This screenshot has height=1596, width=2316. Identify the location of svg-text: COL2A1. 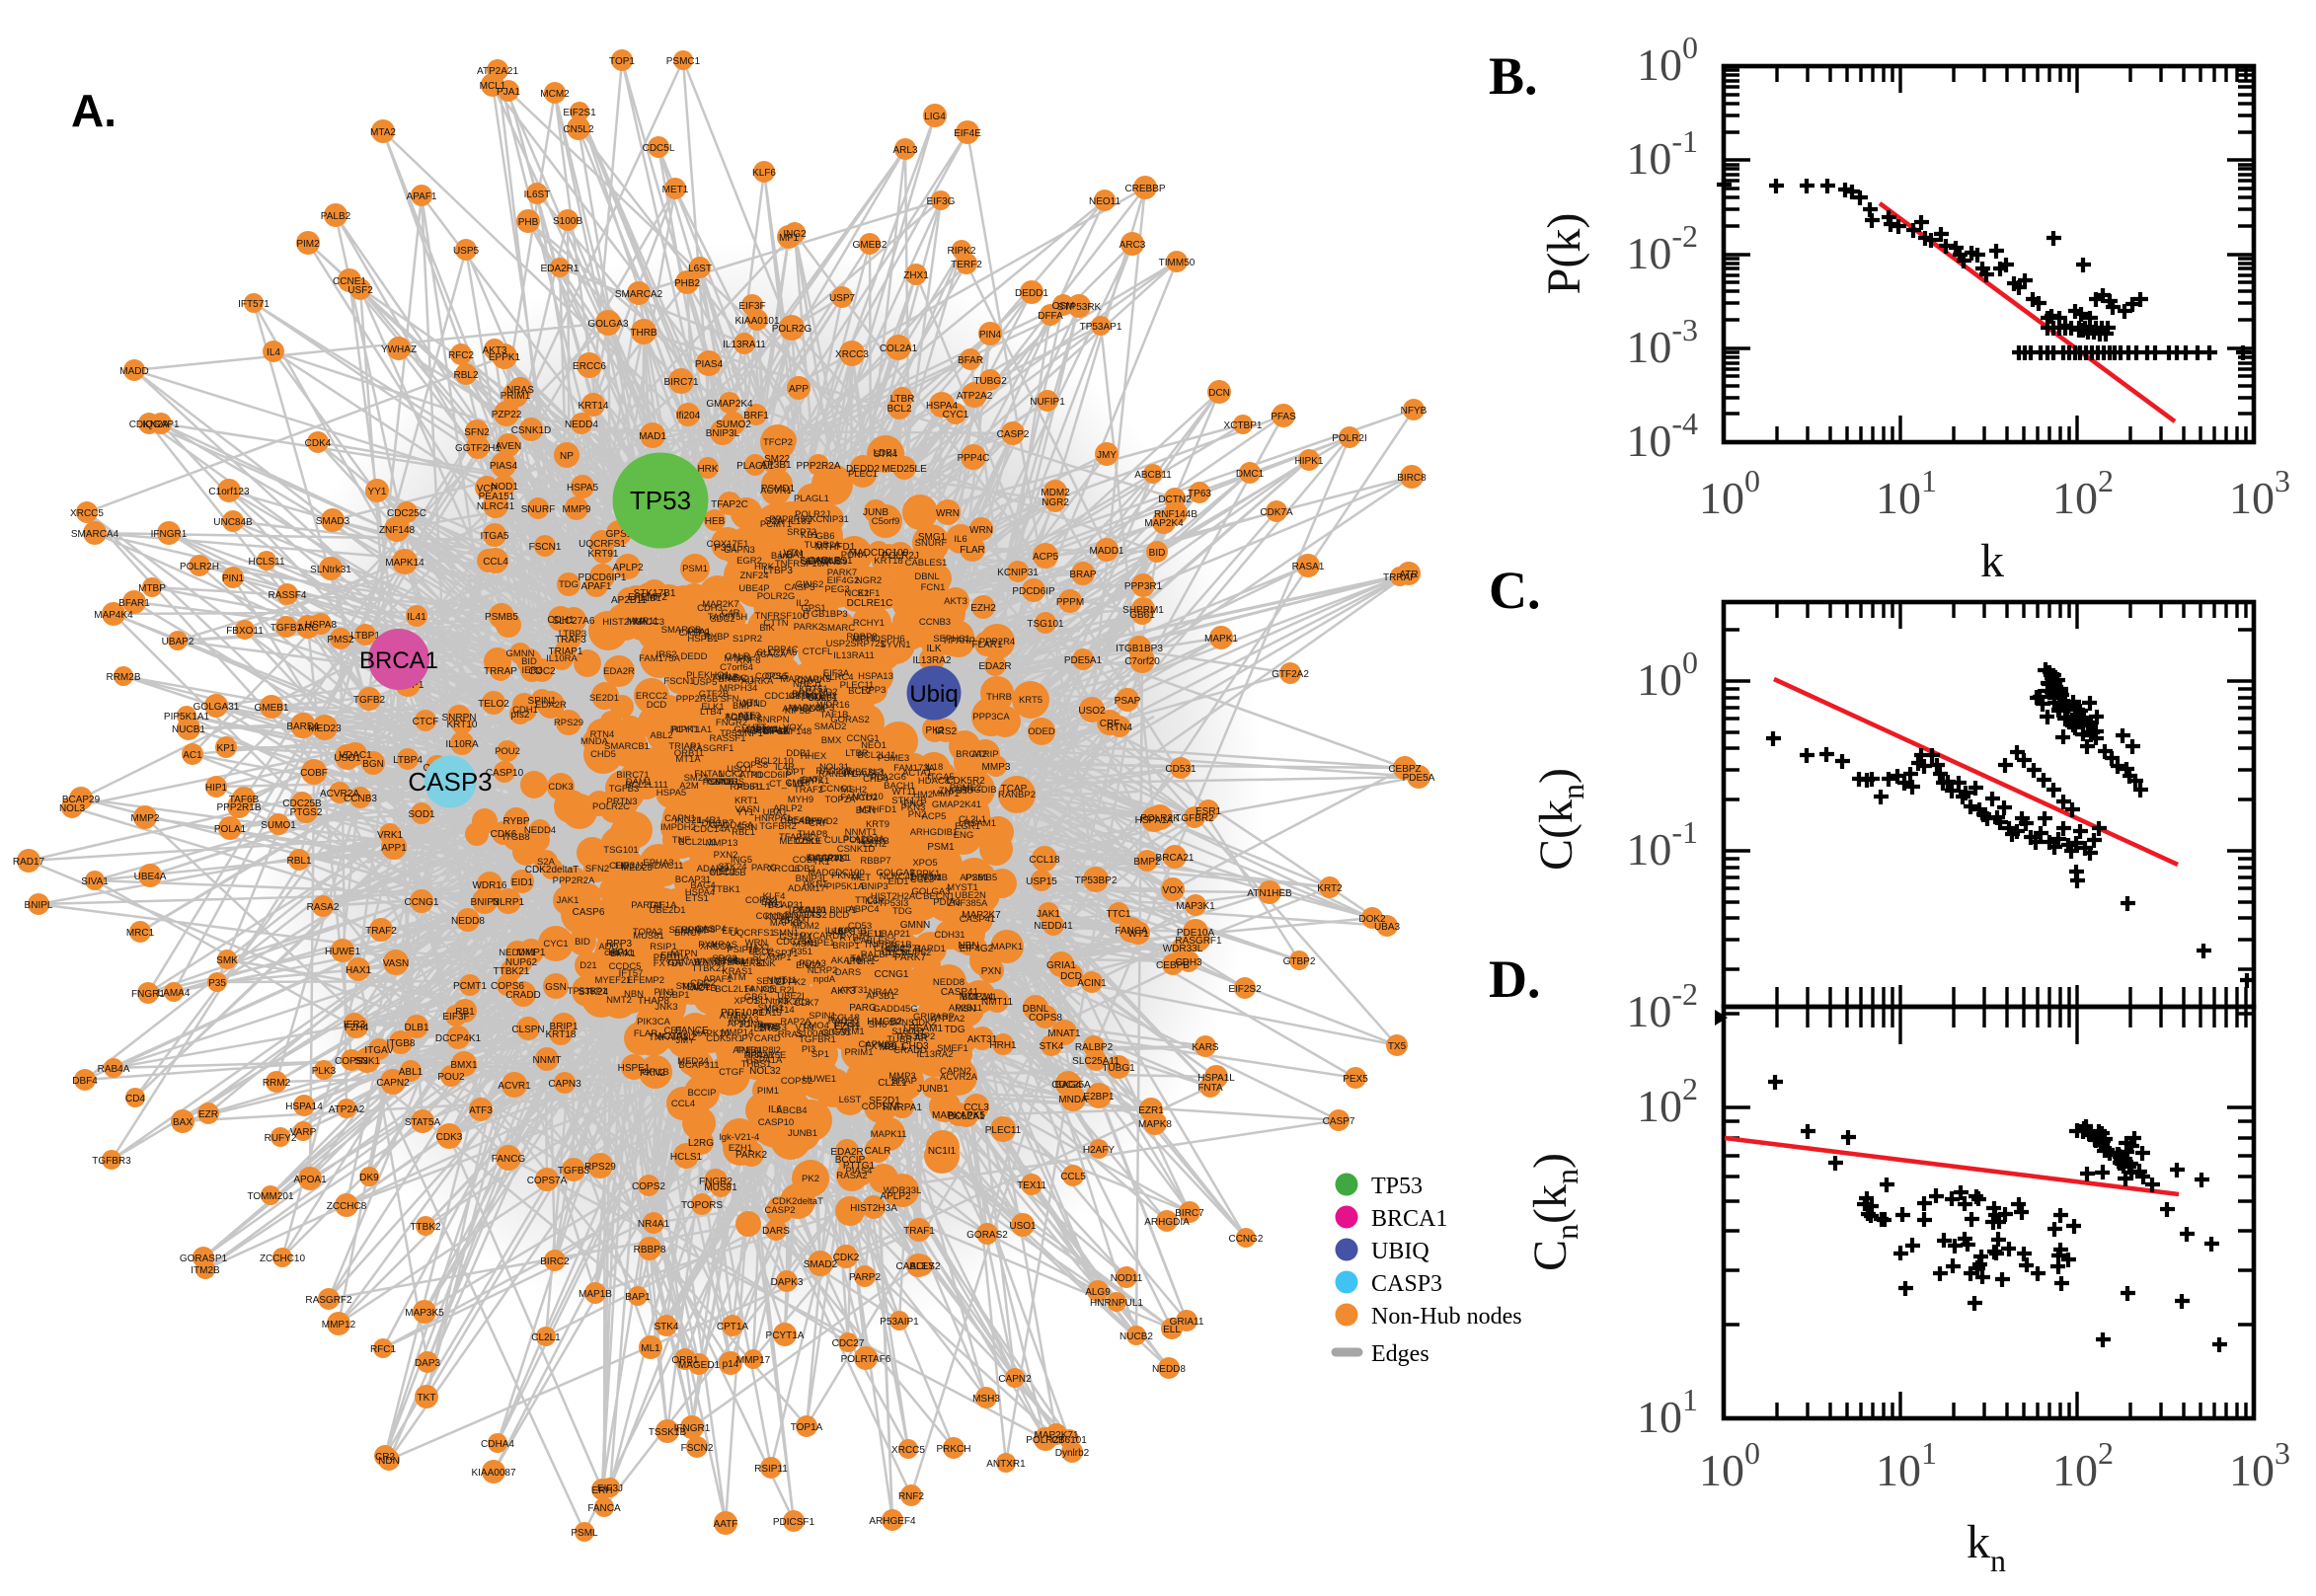
(899, 348).